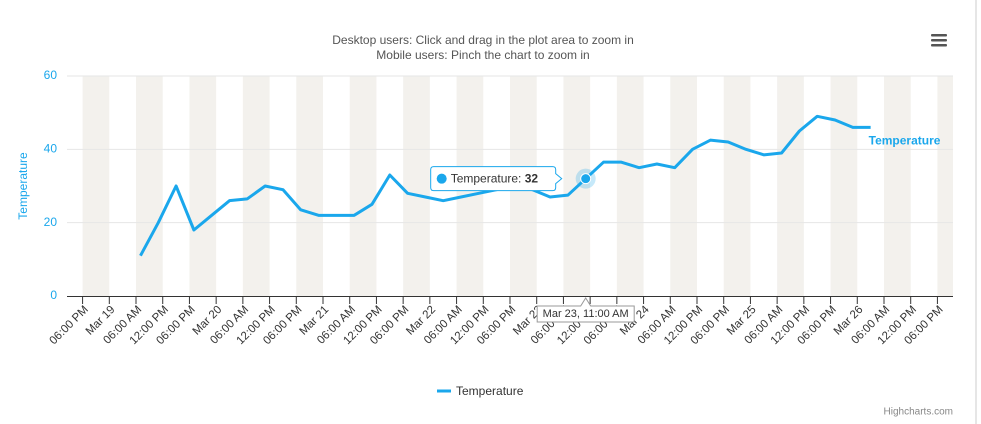 The width and height of the screenshot is (981, 424). What do you see at coordinates (441, 178) in the screenshot?
I see `tooltip-symbol` at bounding box center [441, 178].